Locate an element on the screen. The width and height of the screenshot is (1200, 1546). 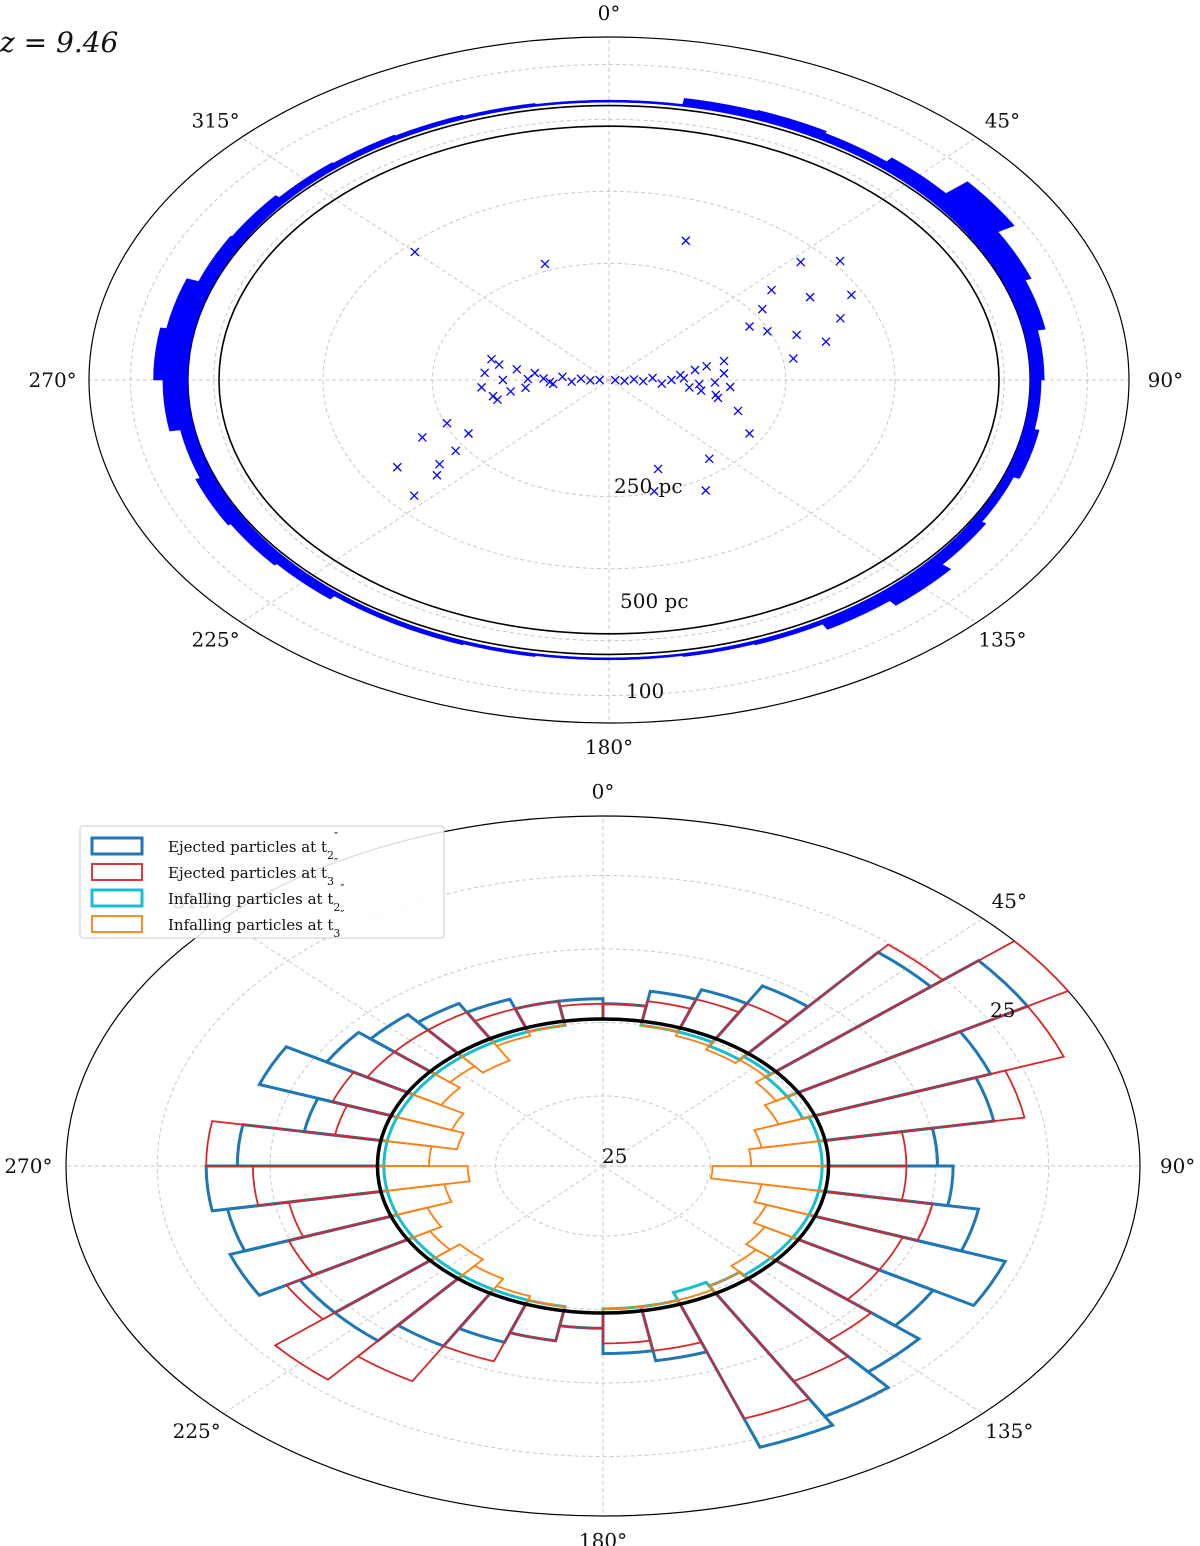
base-ring is located at coordinates (603, 1166).